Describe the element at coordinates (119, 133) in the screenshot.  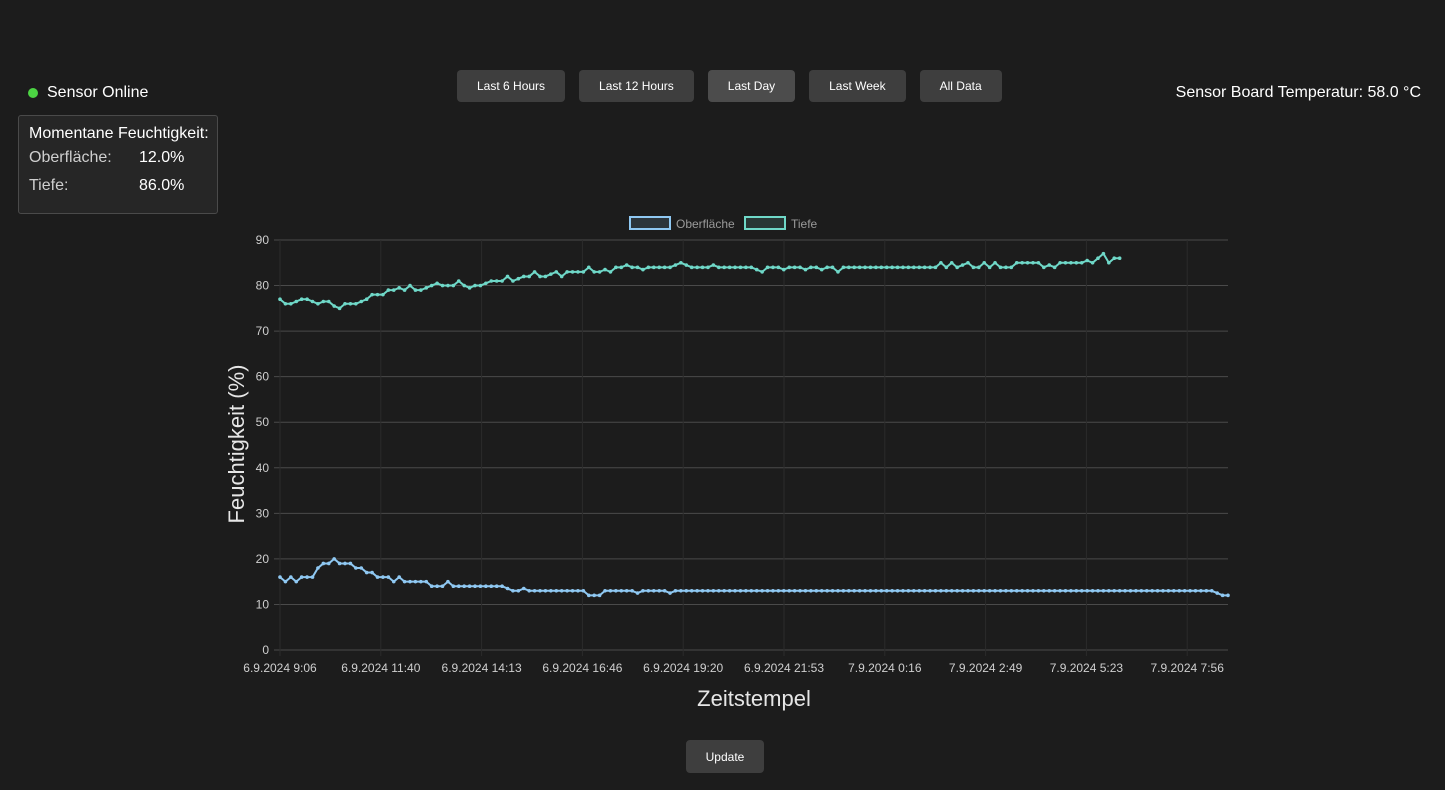
I see `card-title: Momentane Feuchtigkeit:` at that location.